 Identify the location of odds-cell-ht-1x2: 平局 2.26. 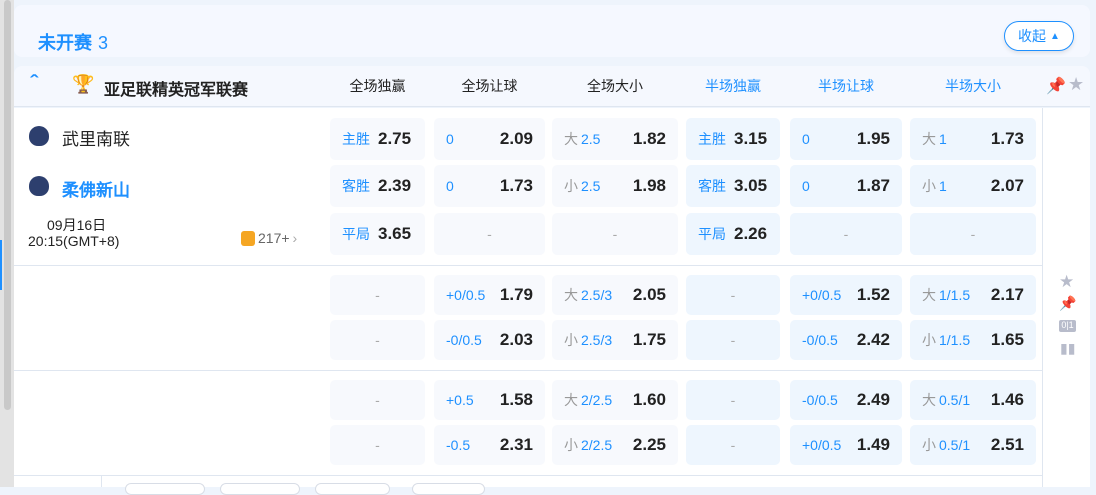
(733, 234).